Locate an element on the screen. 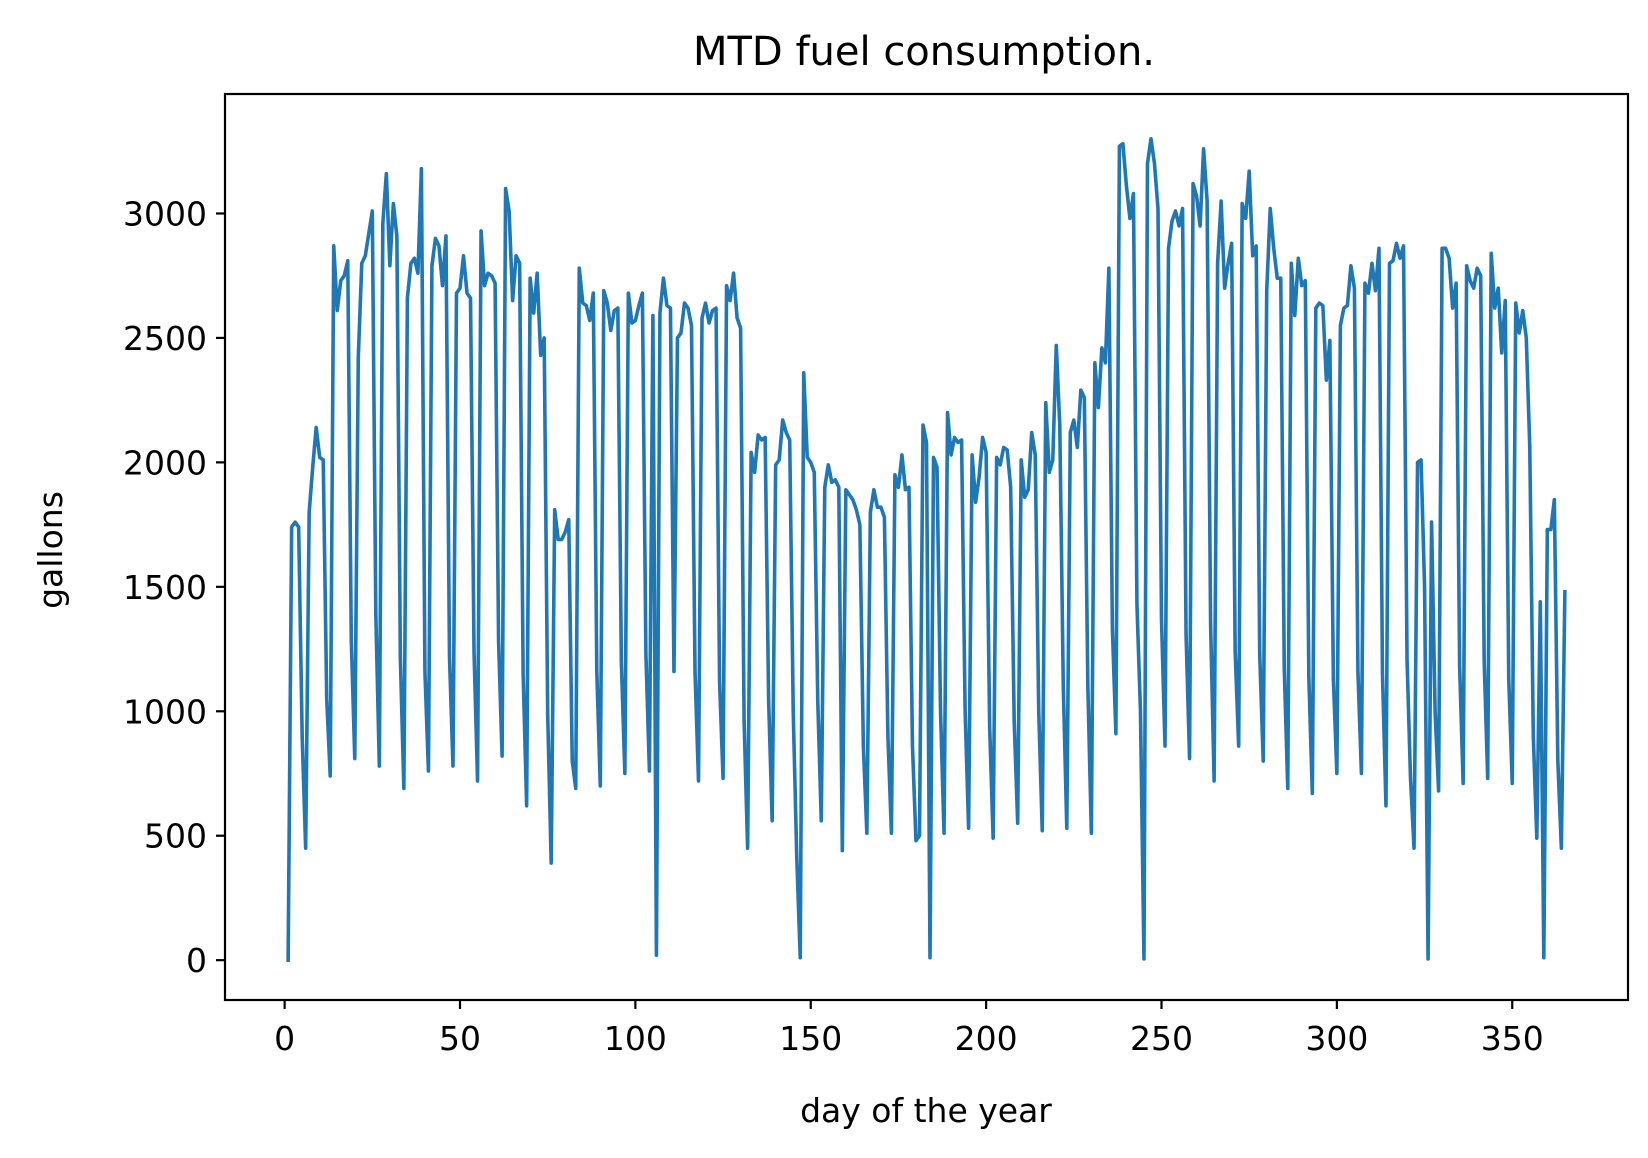  y-axis-label: gallons is located at coordinates (50, 550).